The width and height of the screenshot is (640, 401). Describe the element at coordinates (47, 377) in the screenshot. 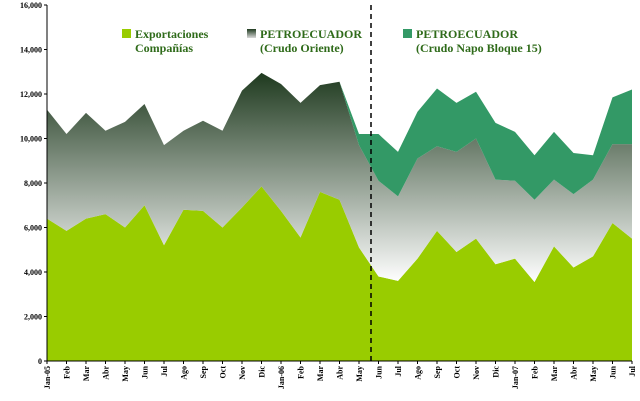

I see `x-tick-label: Jan-05` at that location.